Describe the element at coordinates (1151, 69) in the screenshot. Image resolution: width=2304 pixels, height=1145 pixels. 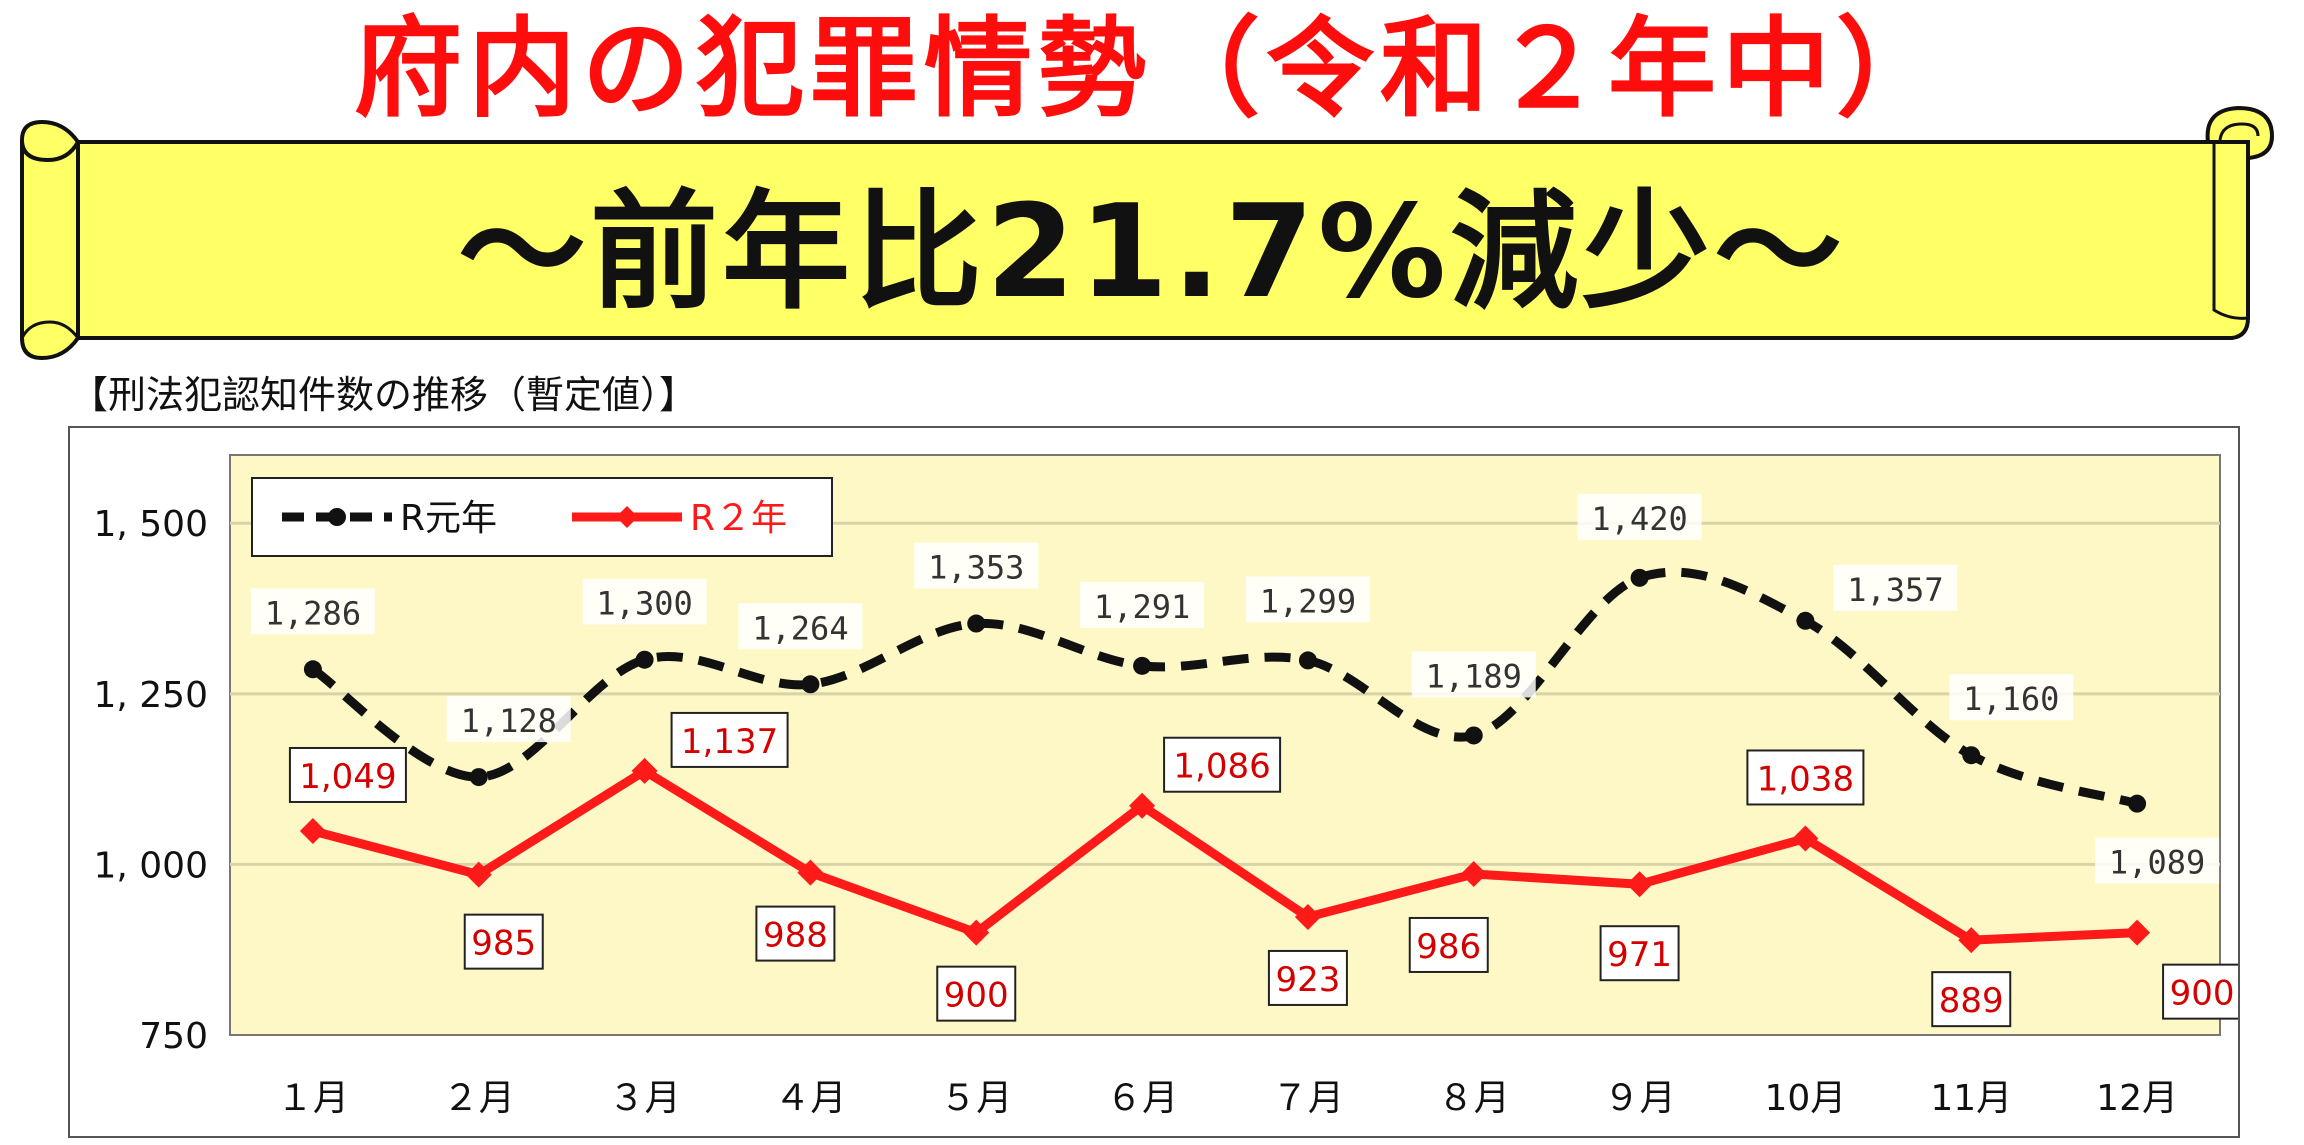
I see `page-title: 府内の犯罪情勢（令和２年中）` at that location.